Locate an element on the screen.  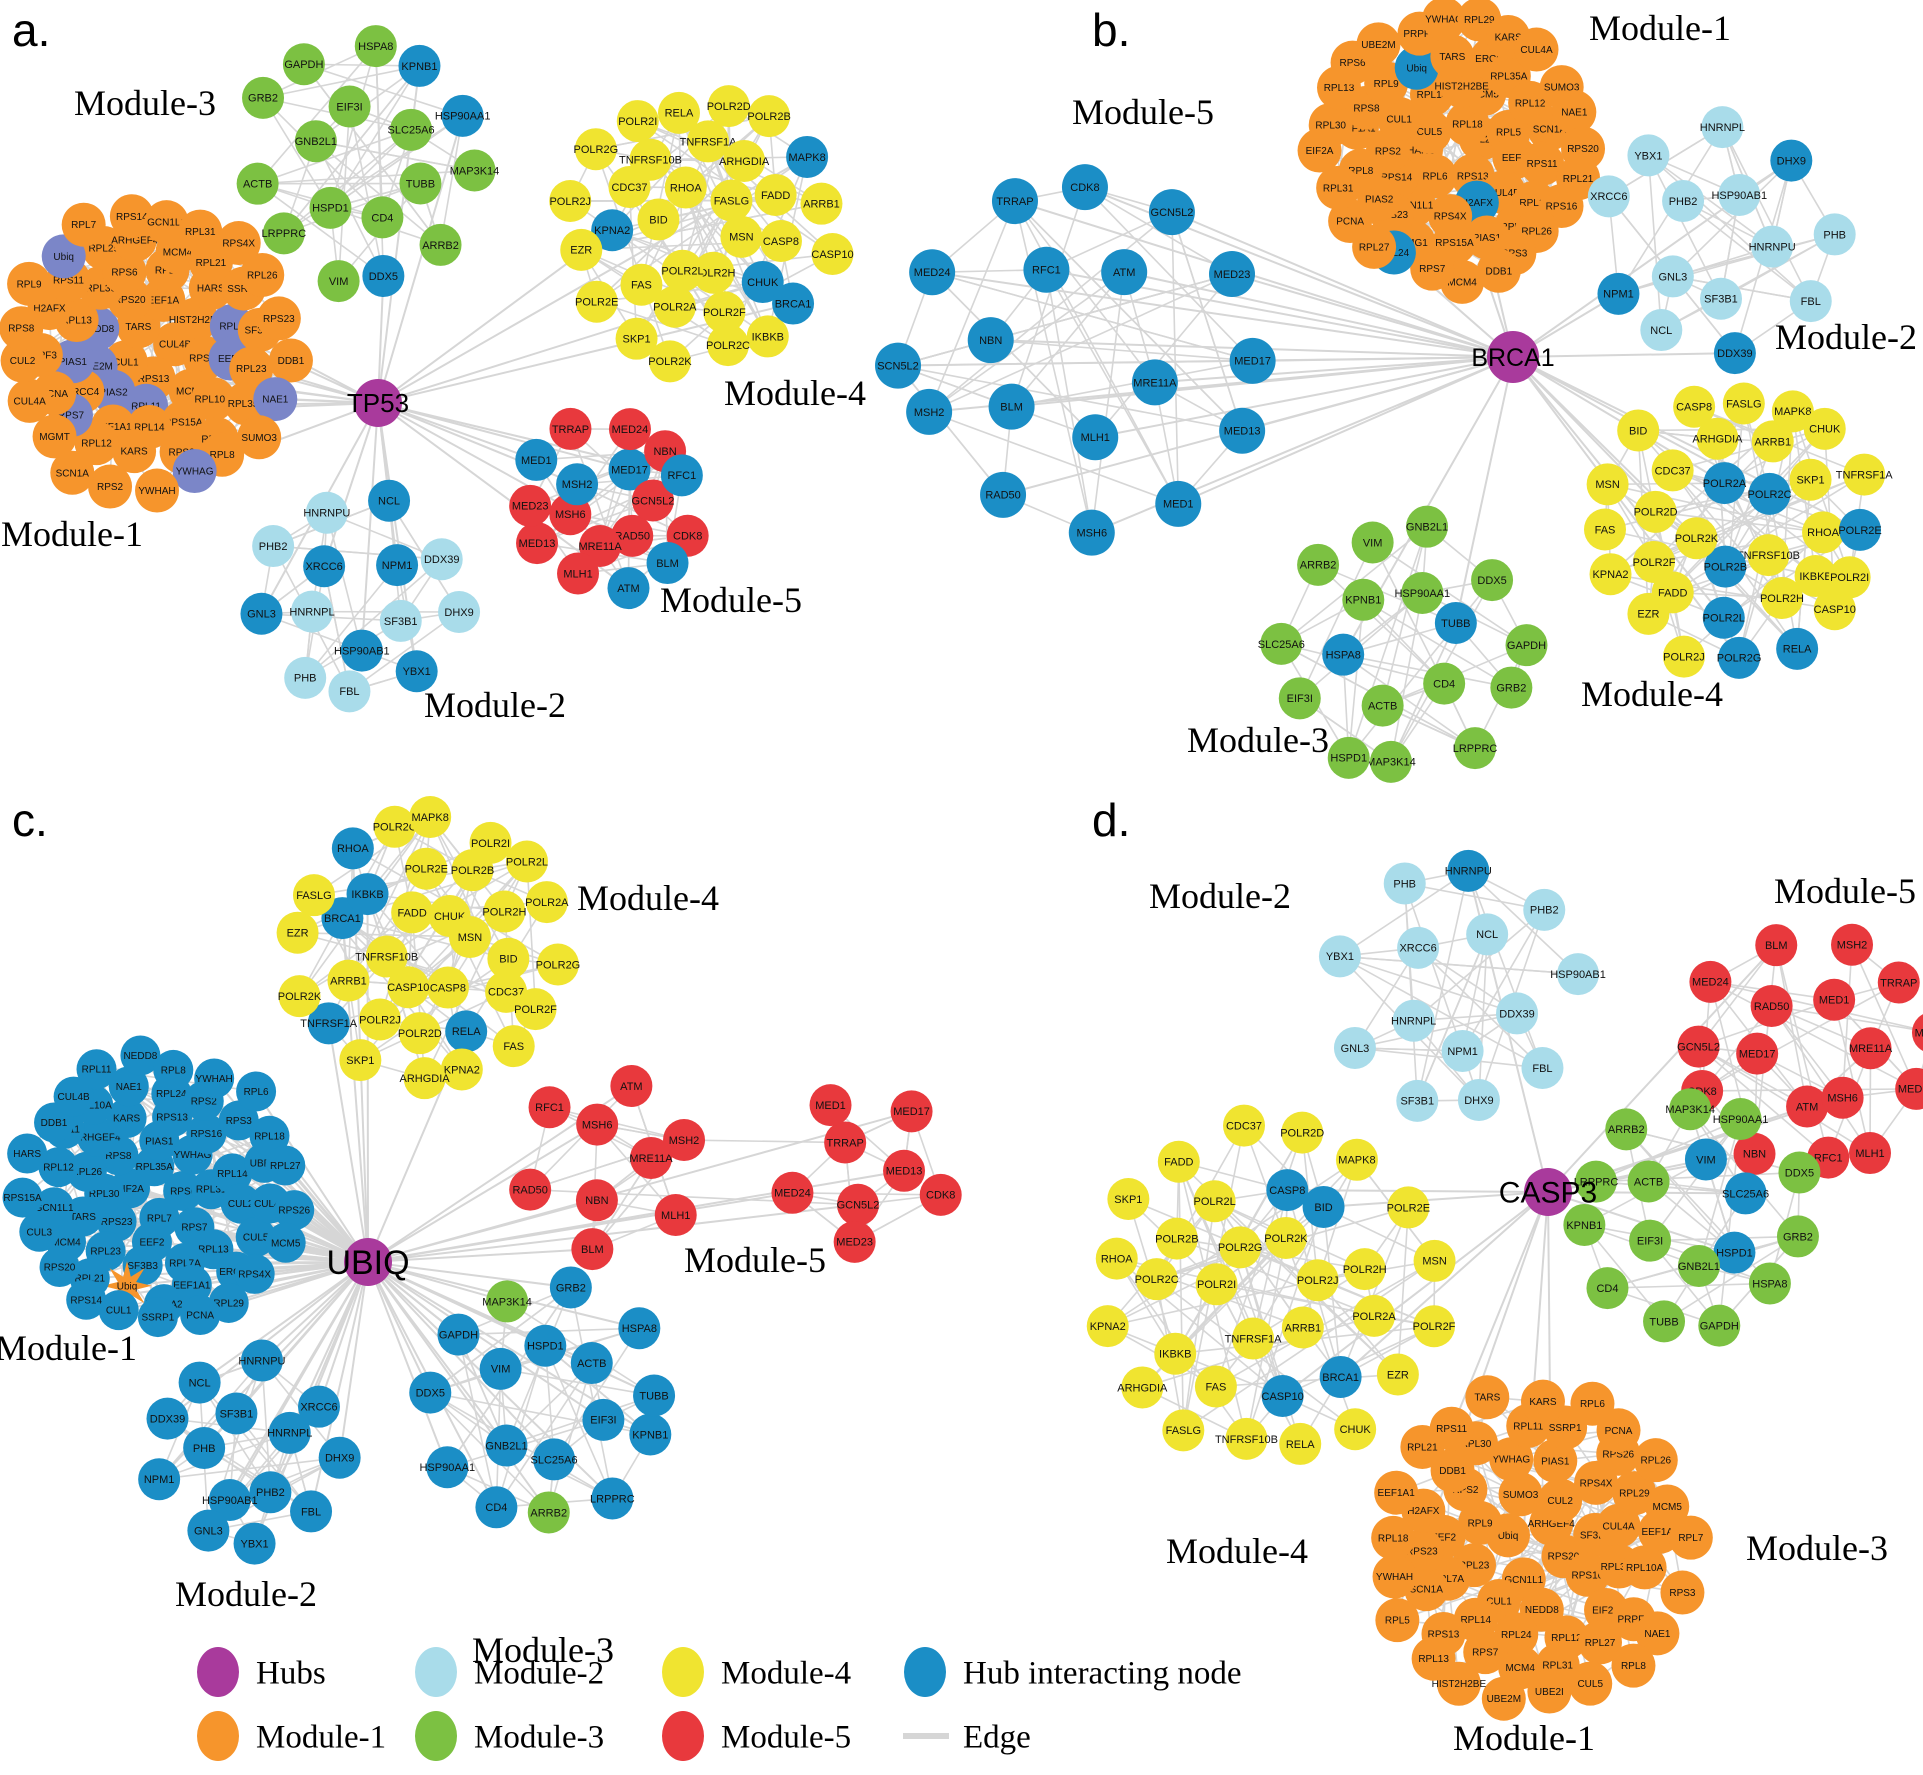
node-HNRNPL is located at coordinates (311, 611).